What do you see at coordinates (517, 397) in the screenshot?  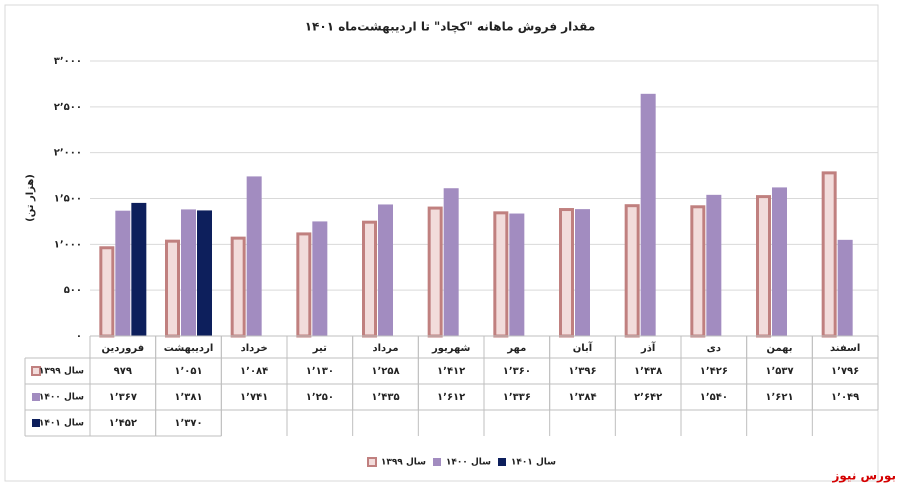 I see `data-label: ۱٬۳۳۶` at bounding box center [517, 397].